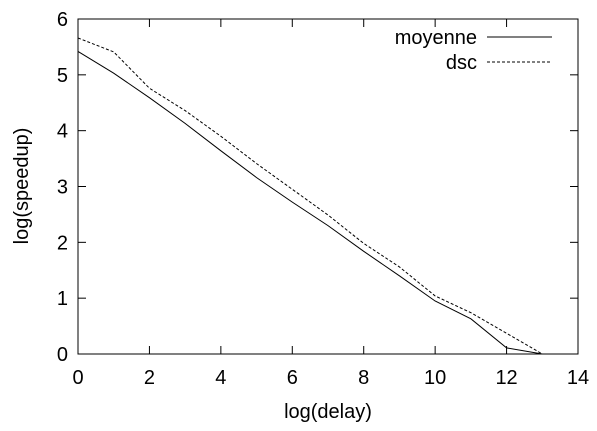 The width and height of the screenshot is (597, 431). Describe the element at coordinates (62, 188) in the screenshot. I see `y-tick-label: 3` at that location.